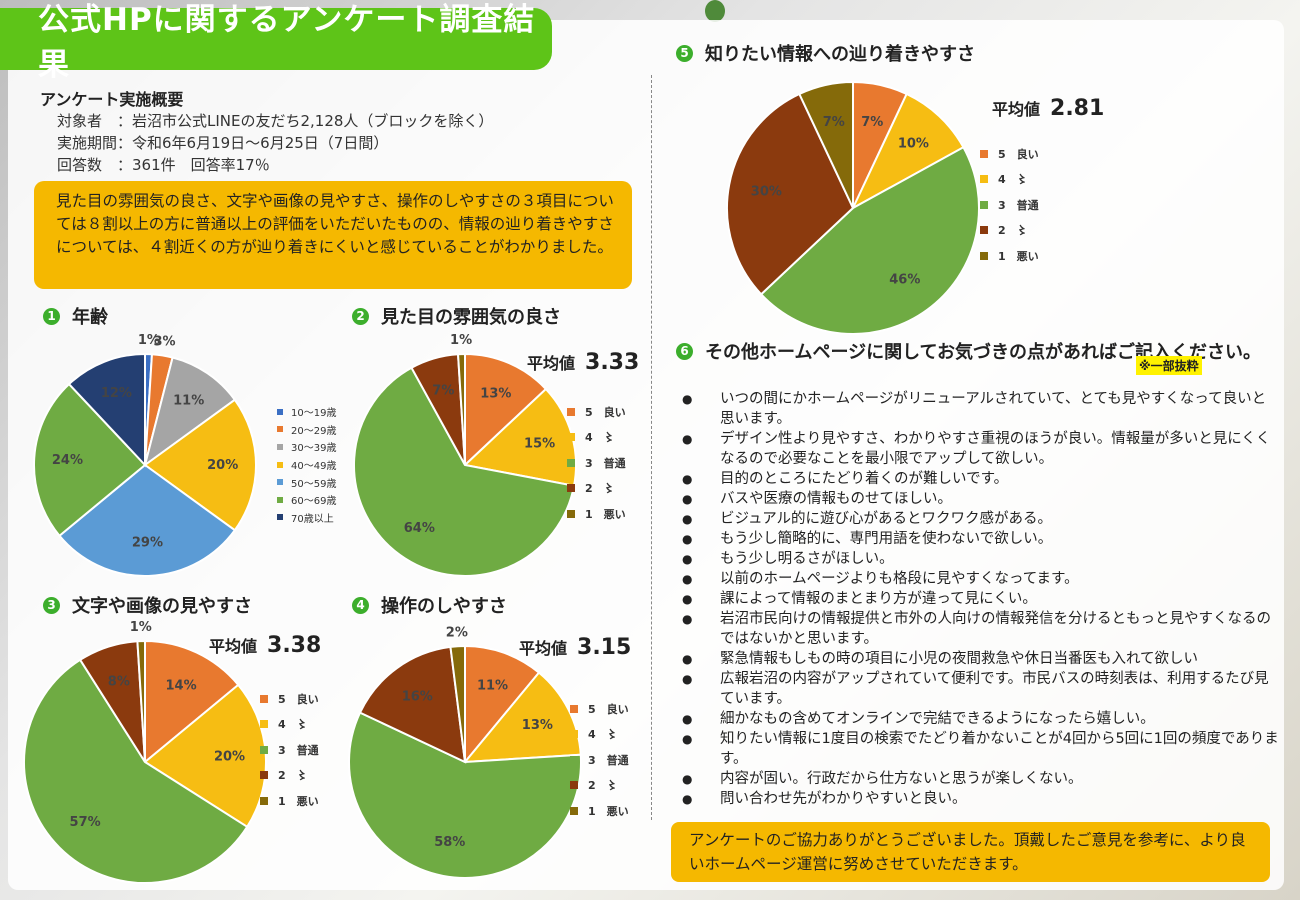 The height and width of the screenshot is (900, 1300). What do you see at coordinates (360, 316) in the screenshot?
I see `section-number-2: 2` at bounding box center [360, 316].